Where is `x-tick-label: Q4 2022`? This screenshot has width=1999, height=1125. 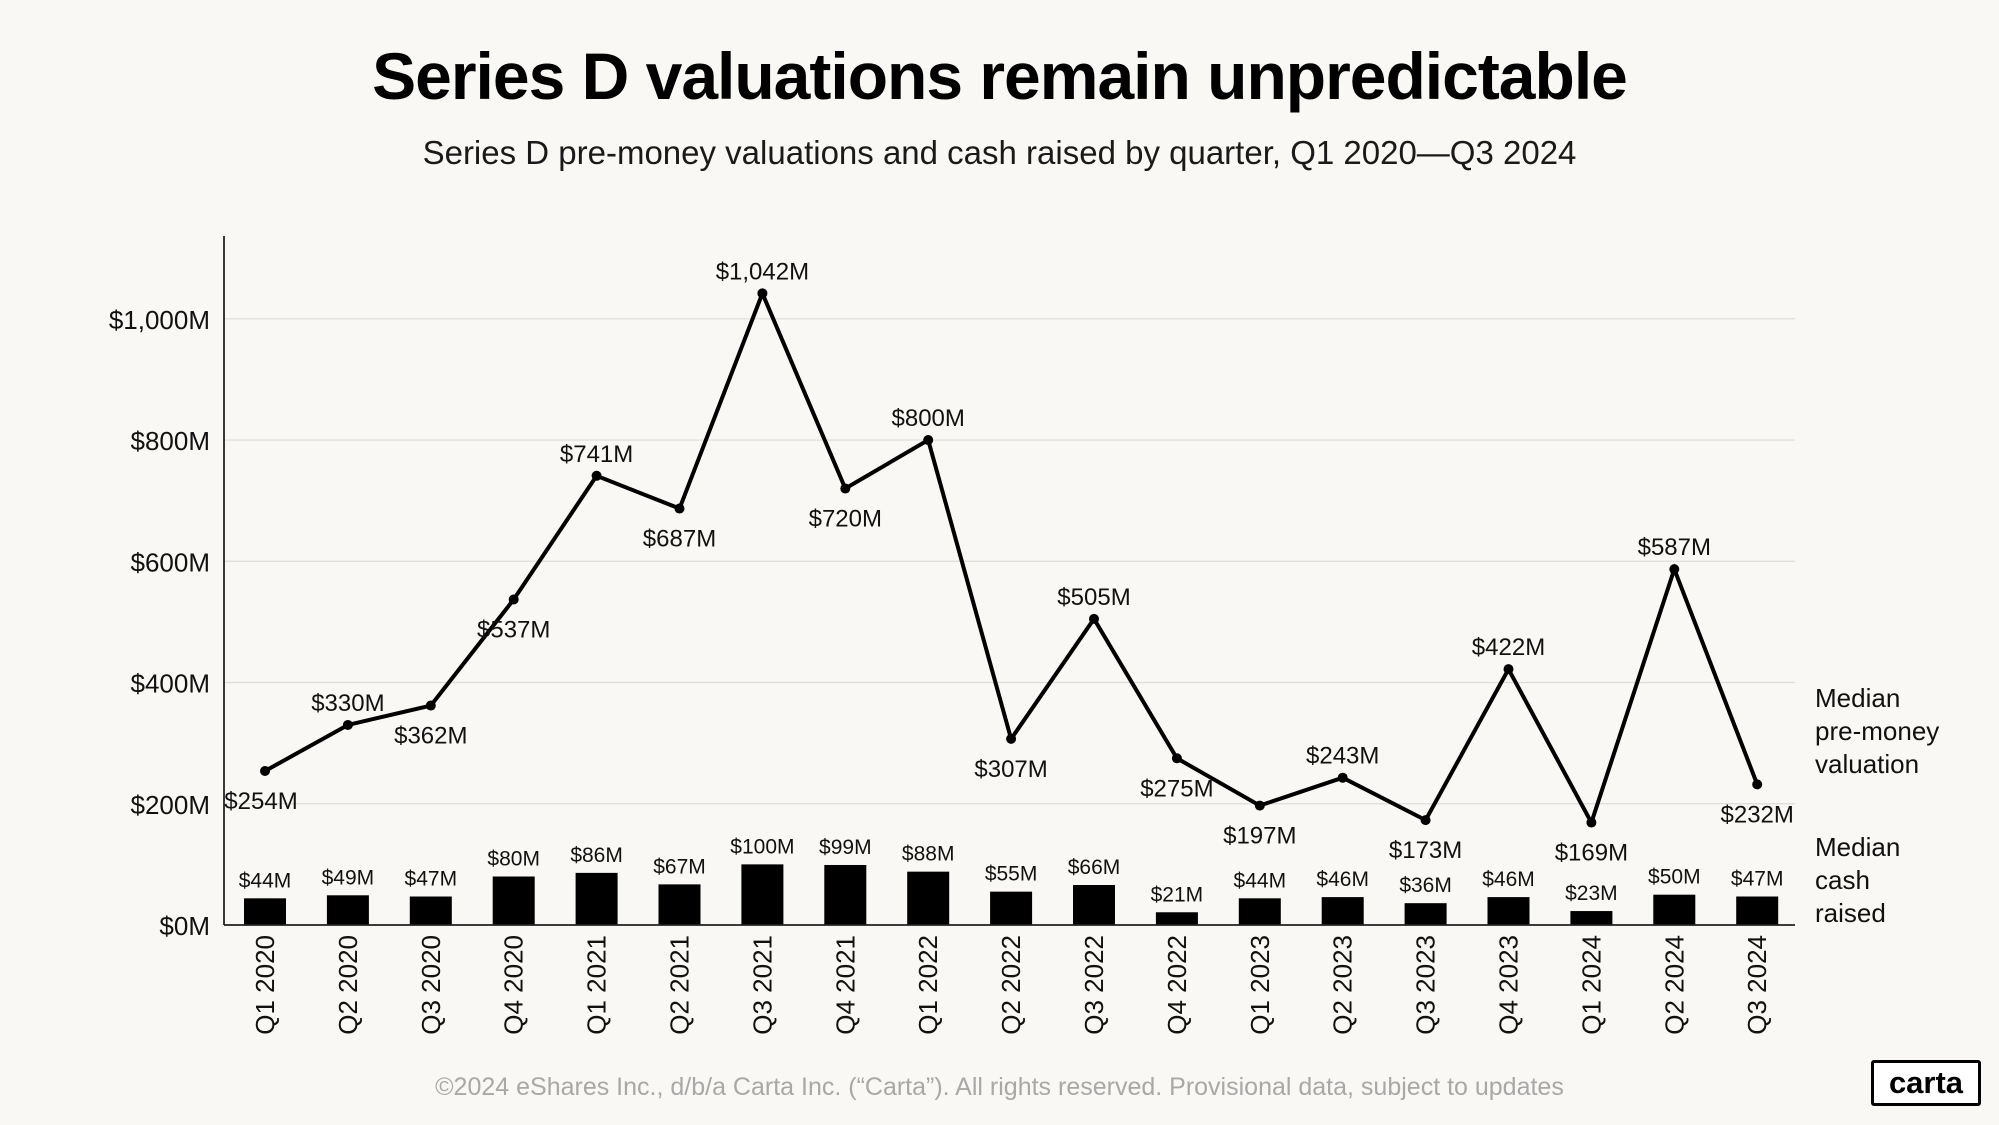
x-tick-label: Q4 2022 is located at coordinates (1177, 985).